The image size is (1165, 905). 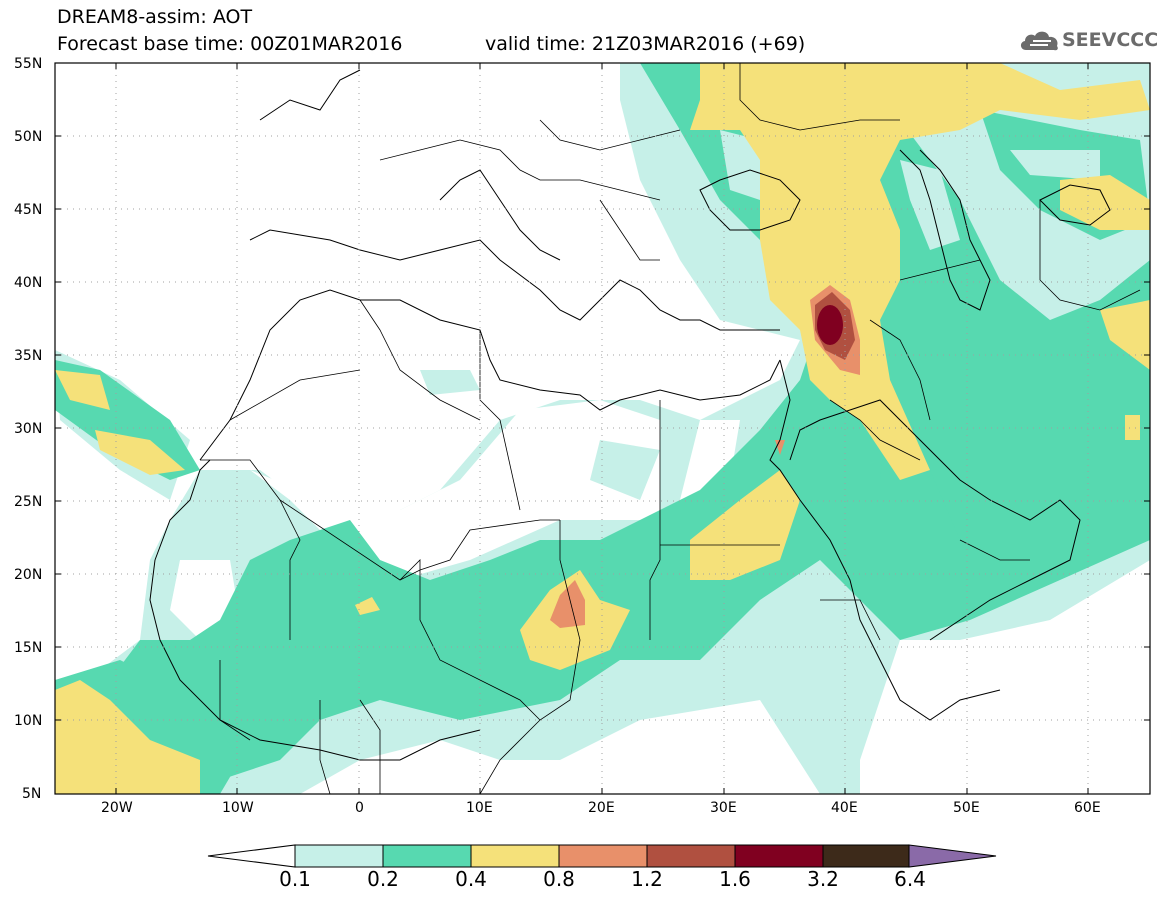 I want to click on lat-label: 45N, so click(x=28, y=210).